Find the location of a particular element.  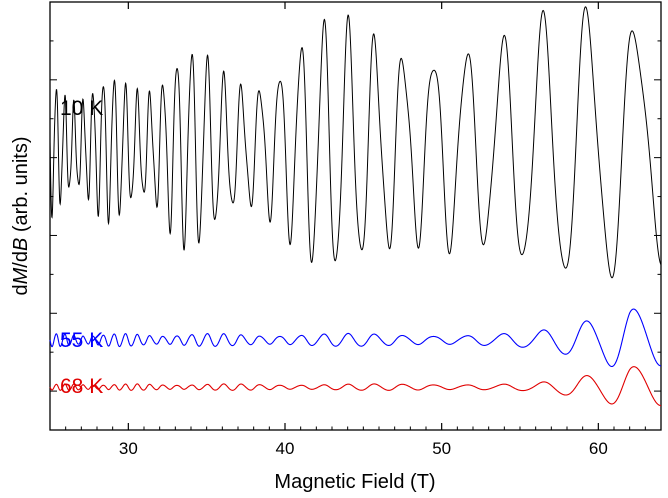

y-axis-title-variable: M is located at coordinates (21, 275).